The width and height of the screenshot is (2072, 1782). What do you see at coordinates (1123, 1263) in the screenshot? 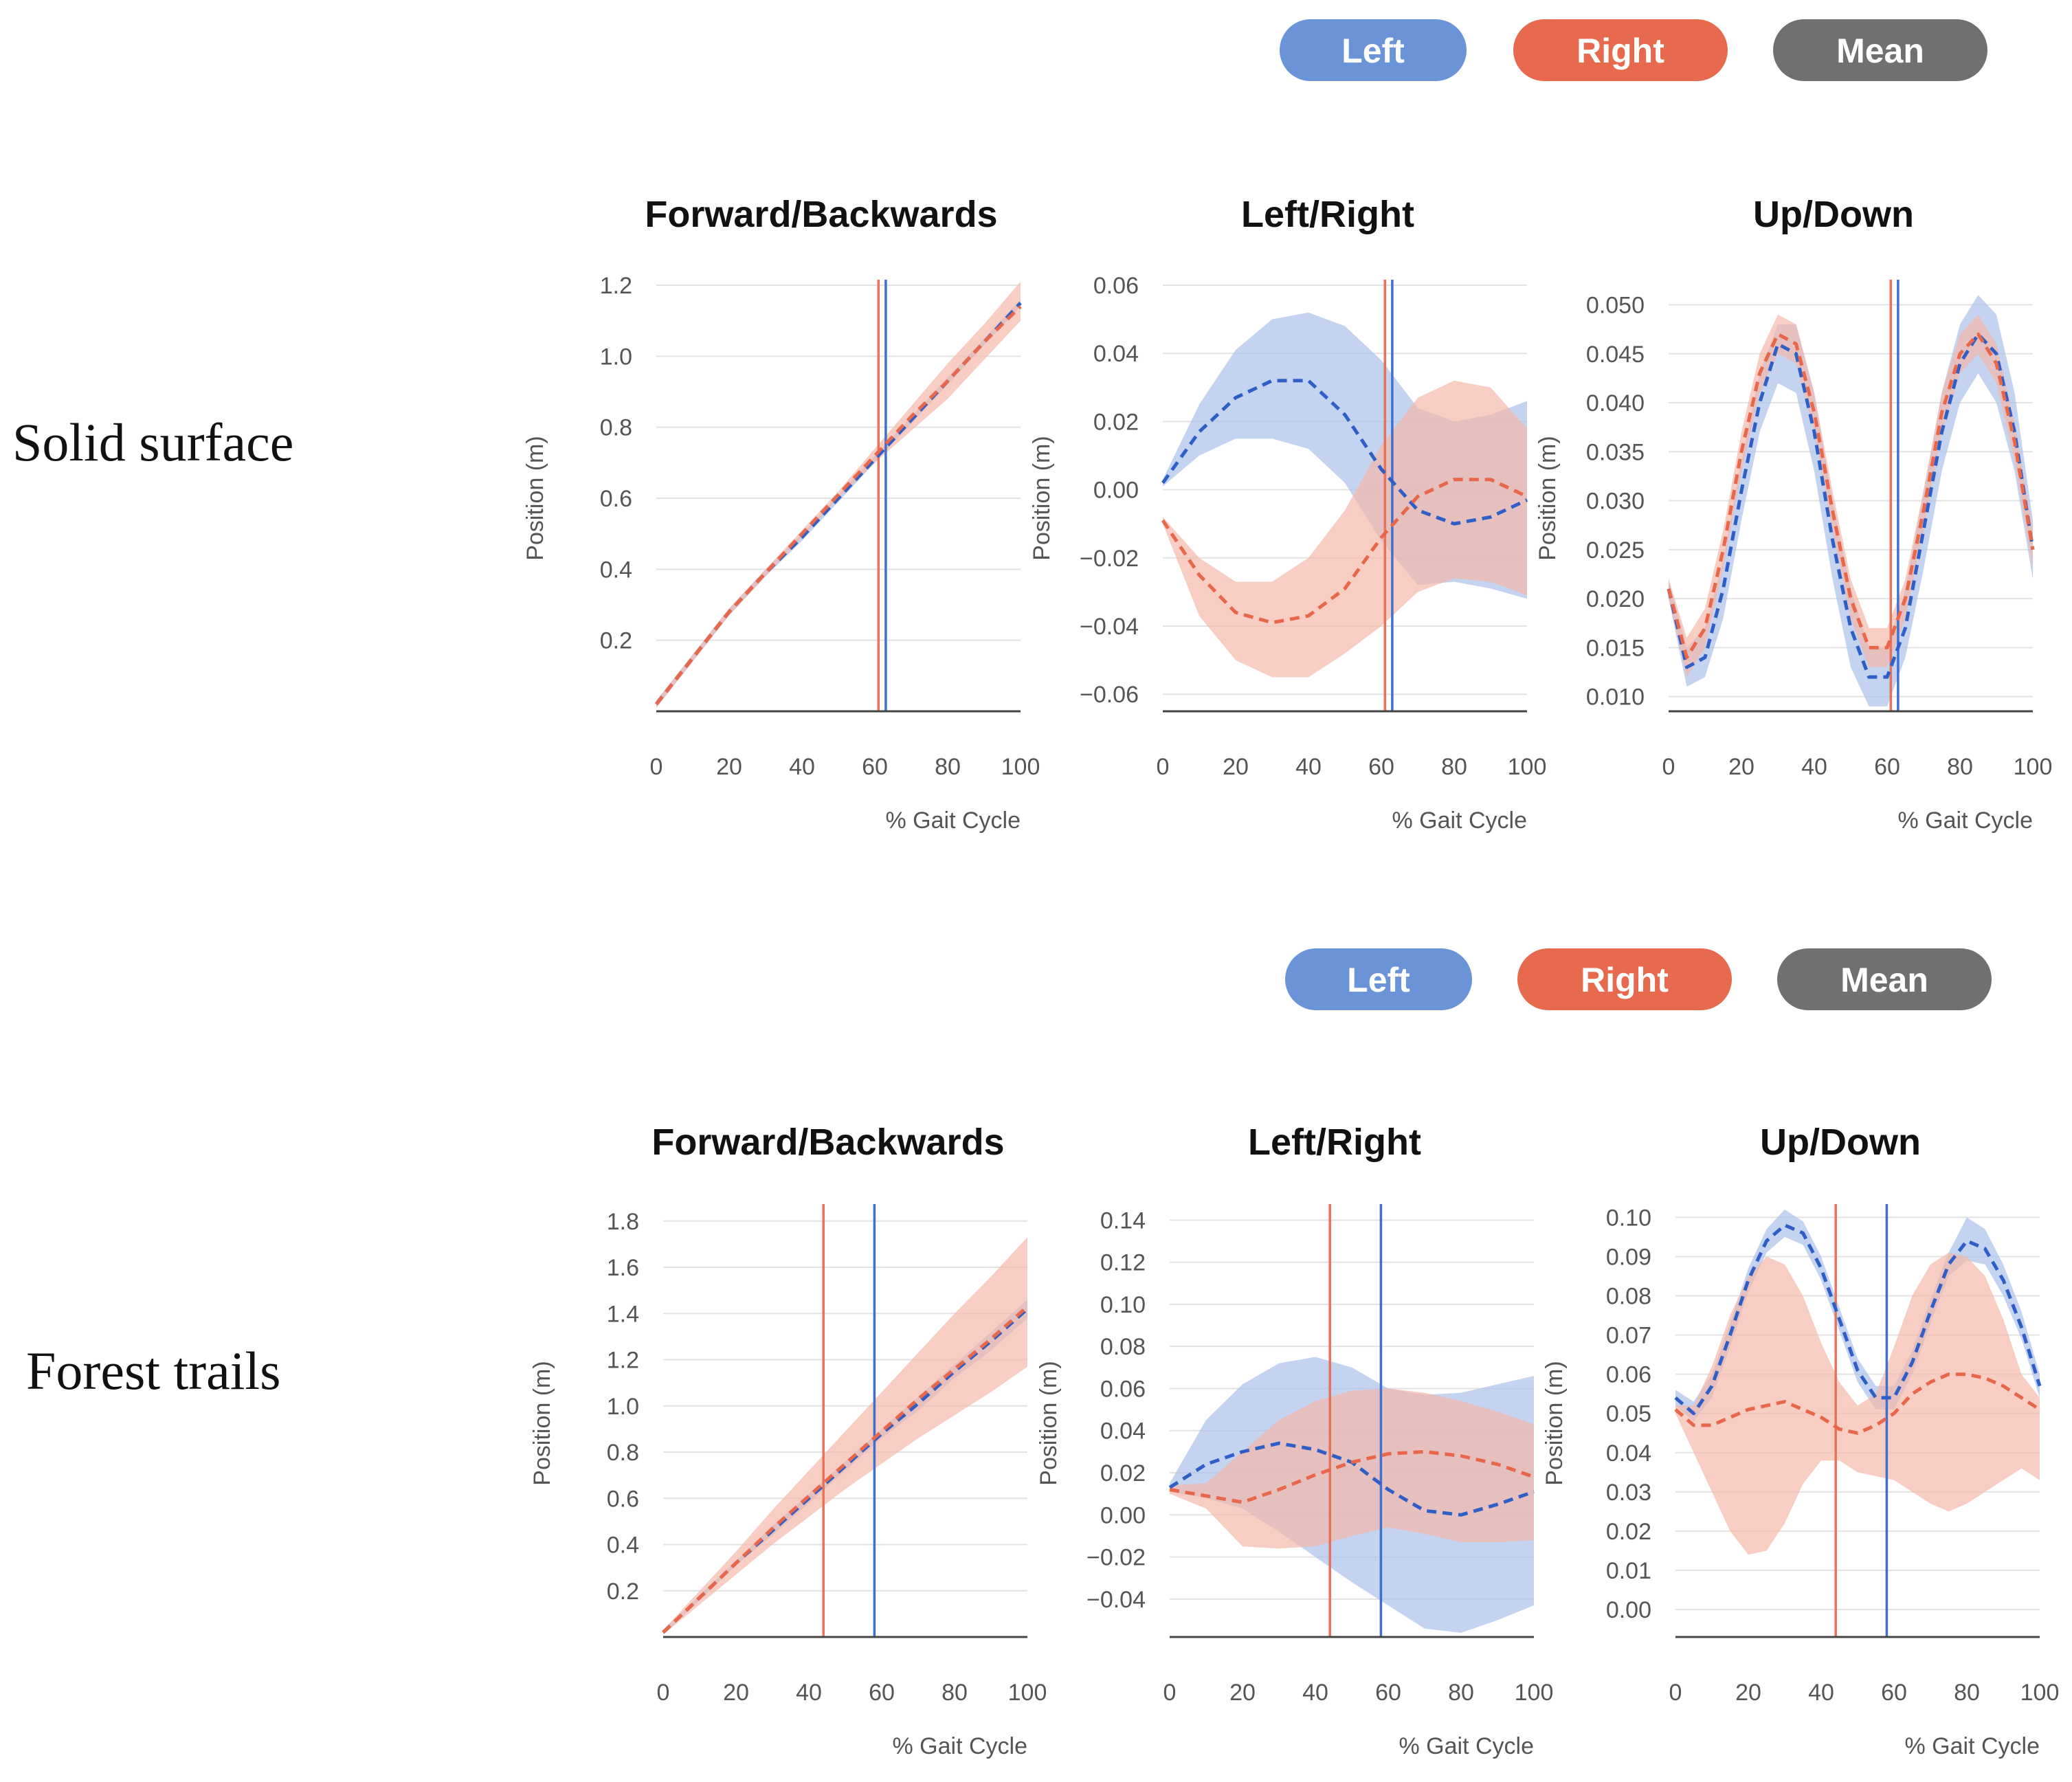
I see `y-tick-label: 0.12` at bounding box center [1123, 1263].